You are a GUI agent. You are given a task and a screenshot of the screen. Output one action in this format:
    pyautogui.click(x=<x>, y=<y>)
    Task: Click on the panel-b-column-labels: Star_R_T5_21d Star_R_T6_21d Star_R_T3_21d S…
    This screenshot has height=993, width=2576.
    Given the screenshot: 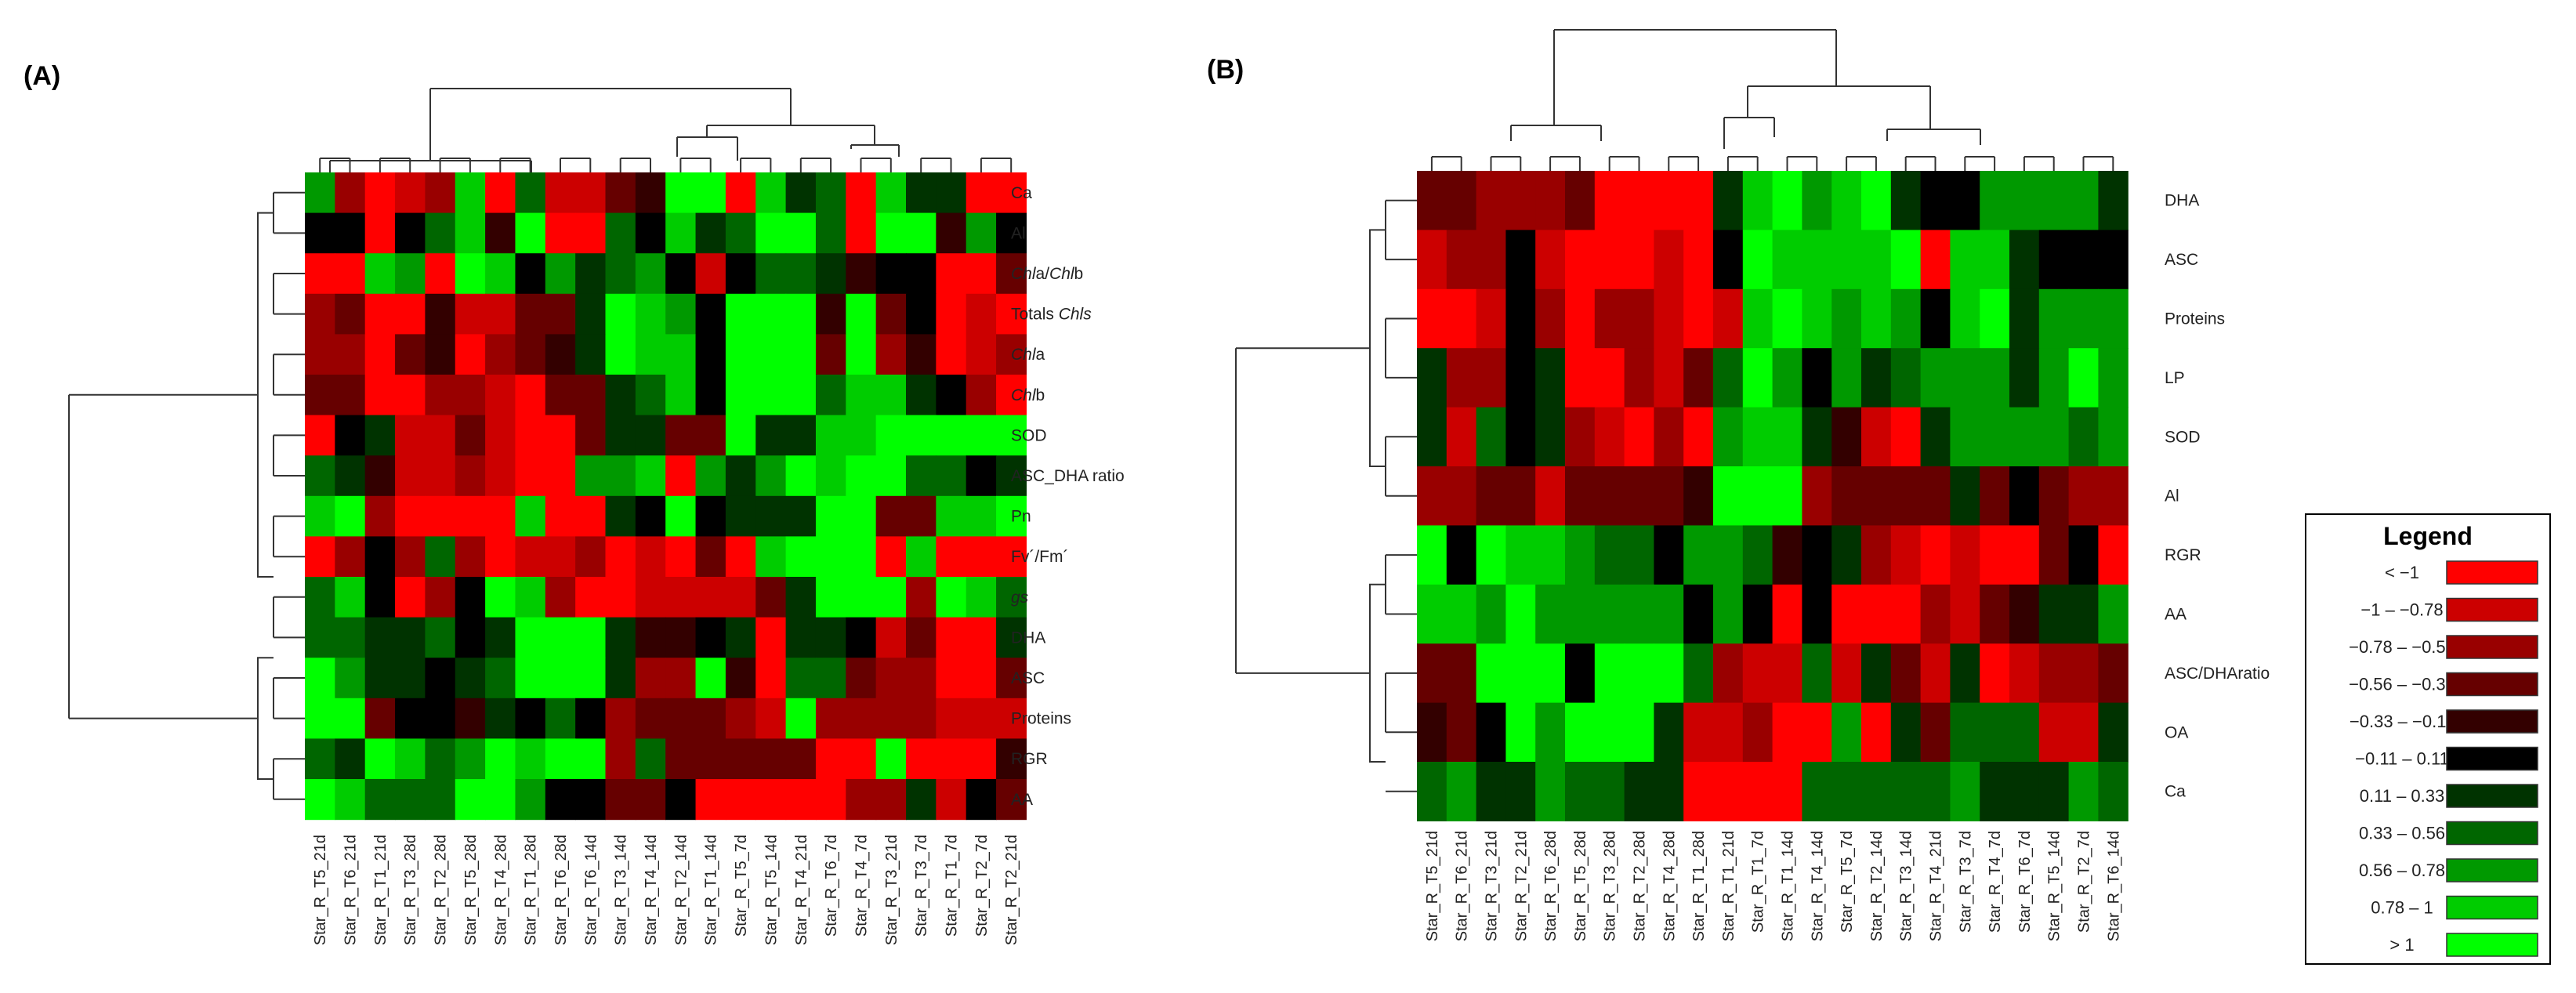 What is the action you would take?
    pyautogui.click(x=1773, y=886)
    